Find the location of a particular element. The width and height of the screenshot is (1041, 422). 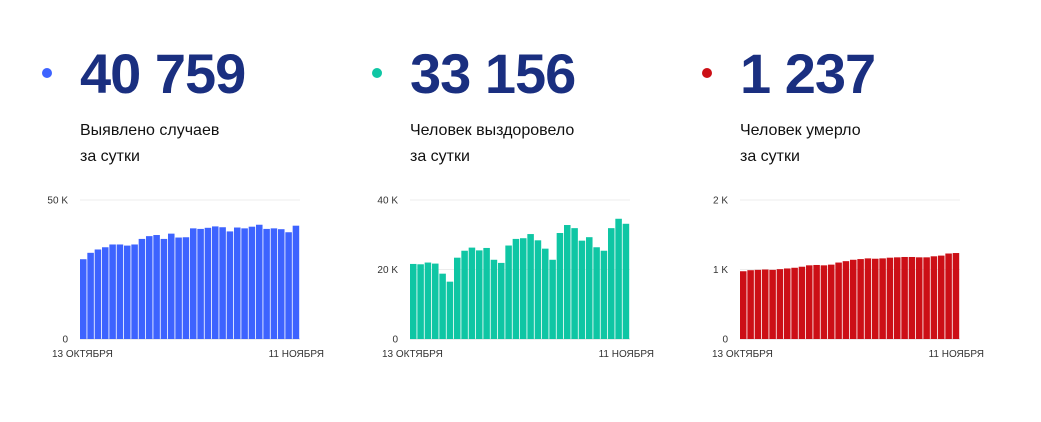

stat-description: Выявлено случаев за сутки is located at coordinates (149, 144).